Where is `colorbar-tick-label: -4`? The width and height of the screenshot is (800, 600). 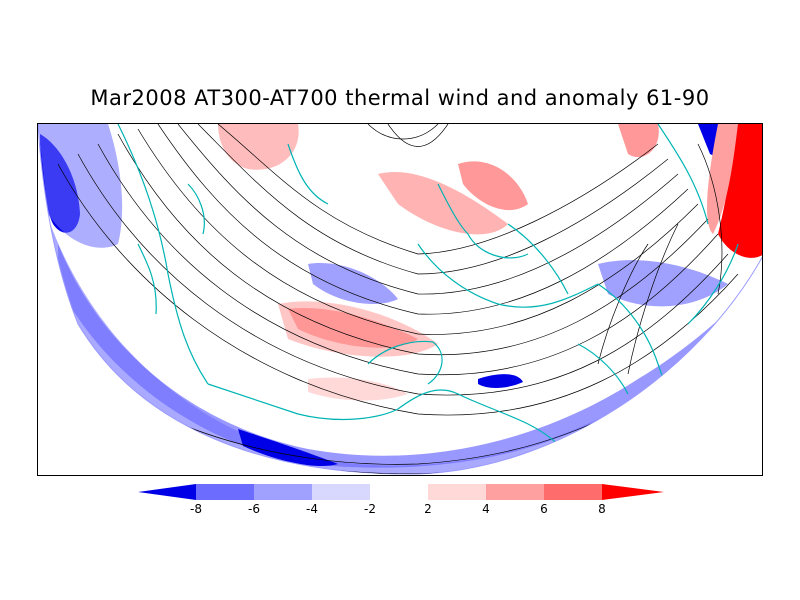 colorbar-tick-label: -4 is located at coordinates (312, 509).